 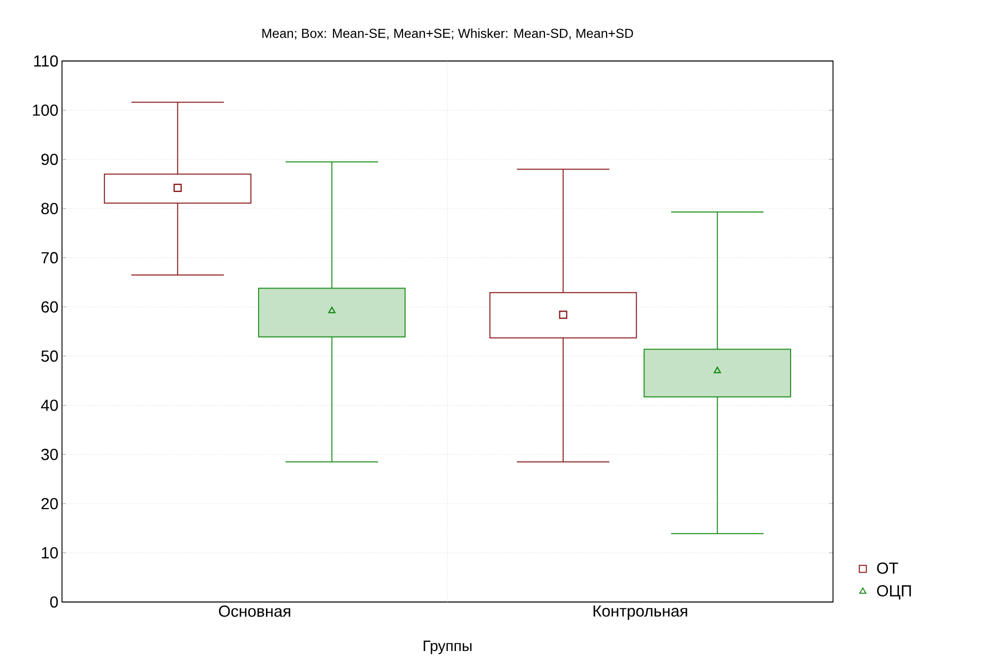 What do you see at coordinates (448, 647) in the screenshot?
I see `x-axis-title: Группы` at bounding box center [448, 647].